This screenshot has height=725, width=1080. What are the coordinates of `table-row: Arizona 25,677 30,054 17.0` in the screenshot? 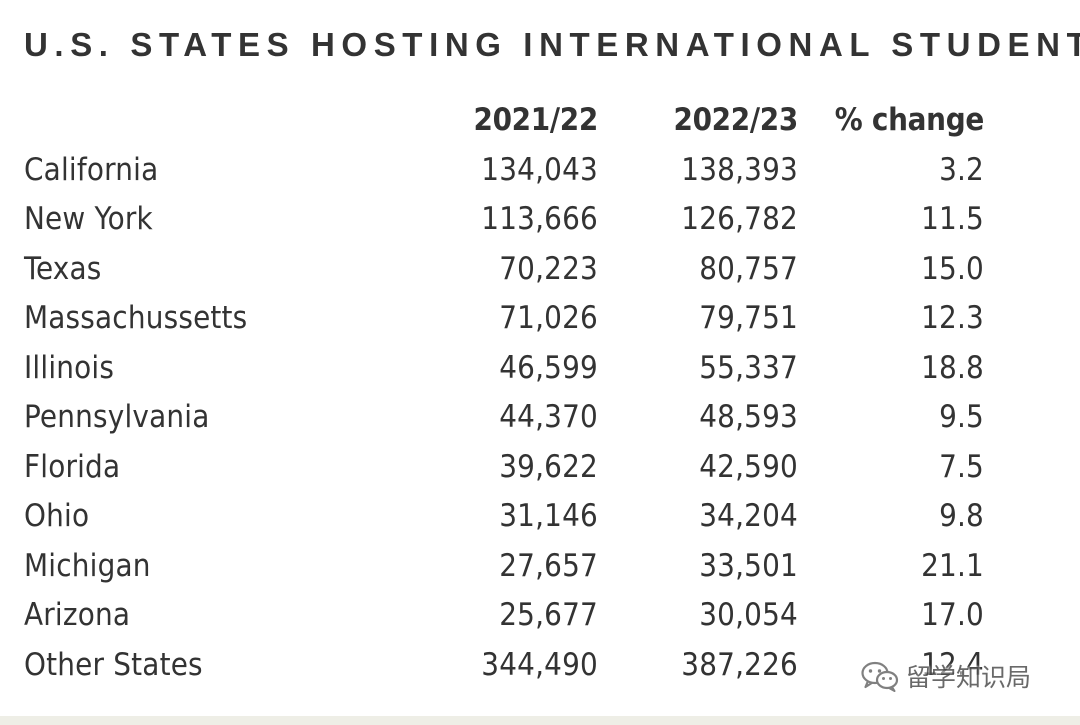 It's located at (504, 616).